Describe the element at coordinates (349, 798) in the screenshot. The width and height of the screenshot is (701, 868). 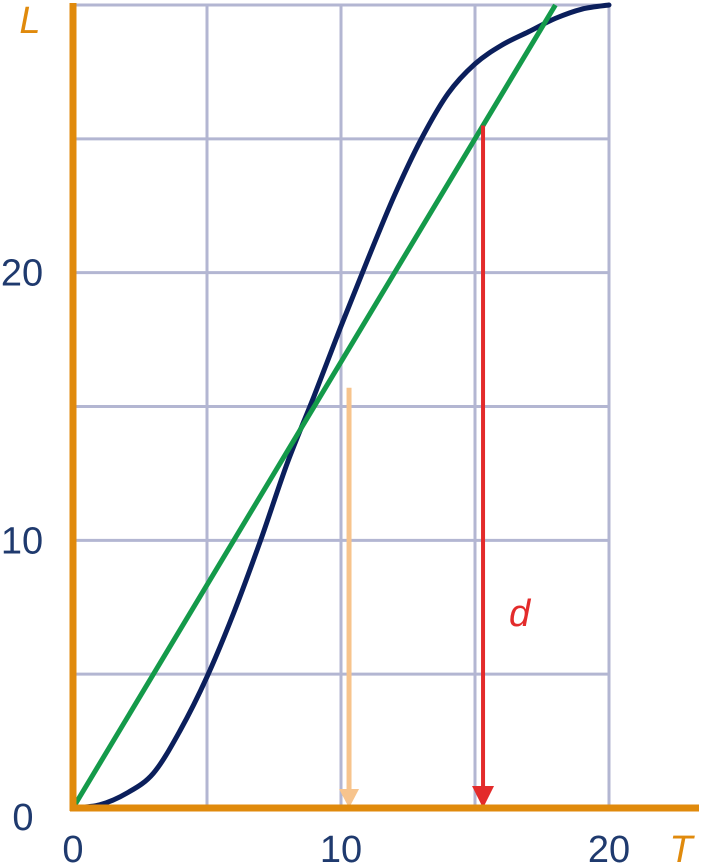
I see `arrow-light-head` at that location.